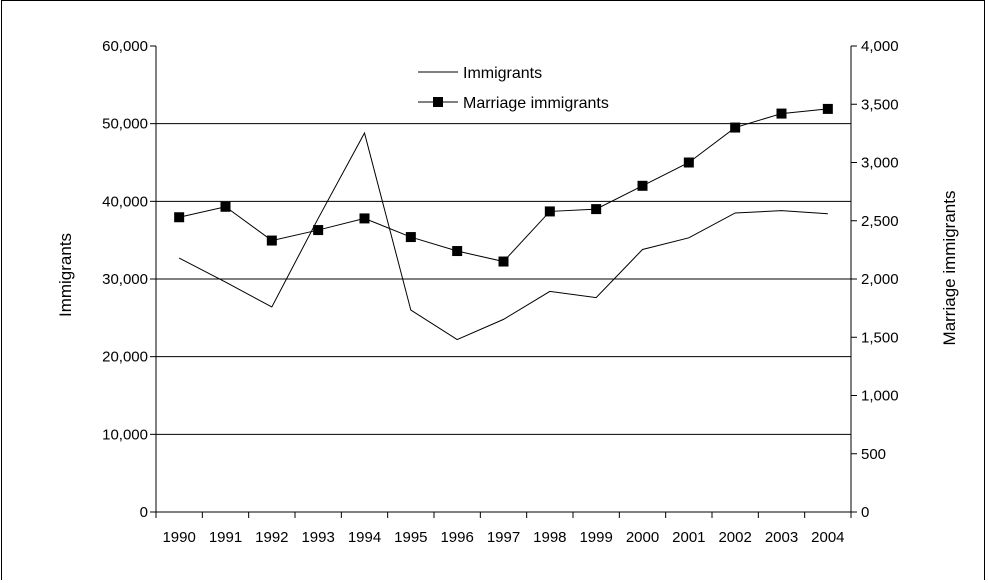 The image size is (988, 583). I want to click on left-tick-label: 50,000, so click(125, 124).